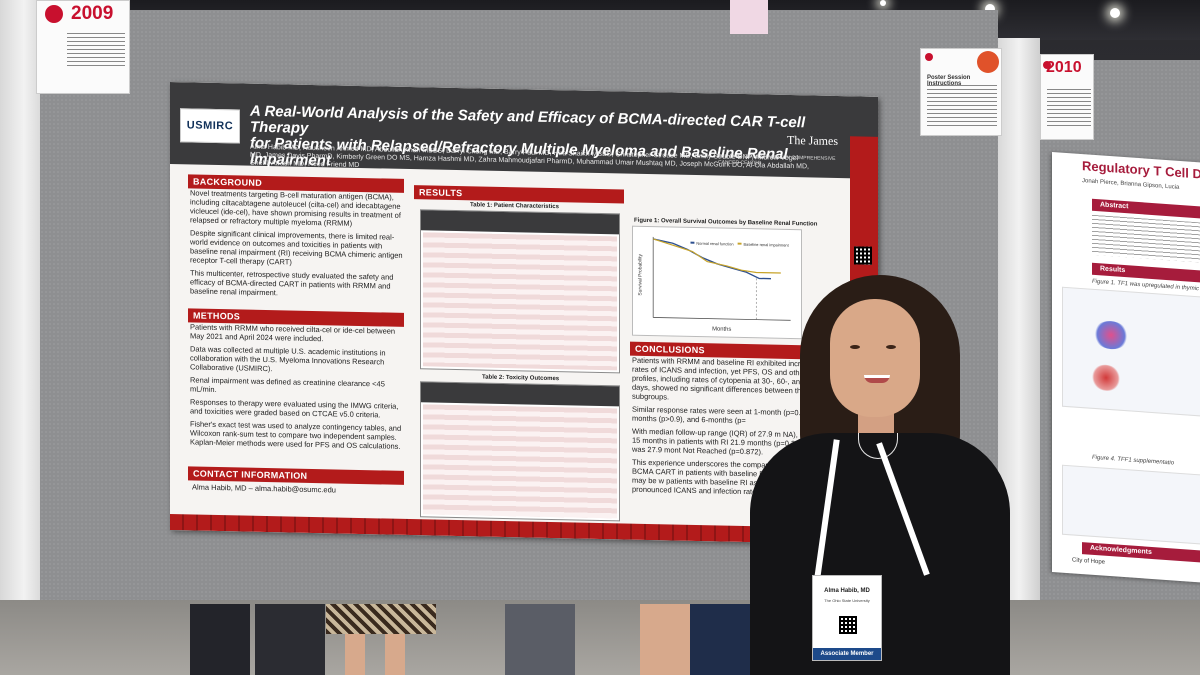 This screenshot has height=675, width=1200. I want to click on bystander-skirt, so click(381, 619).